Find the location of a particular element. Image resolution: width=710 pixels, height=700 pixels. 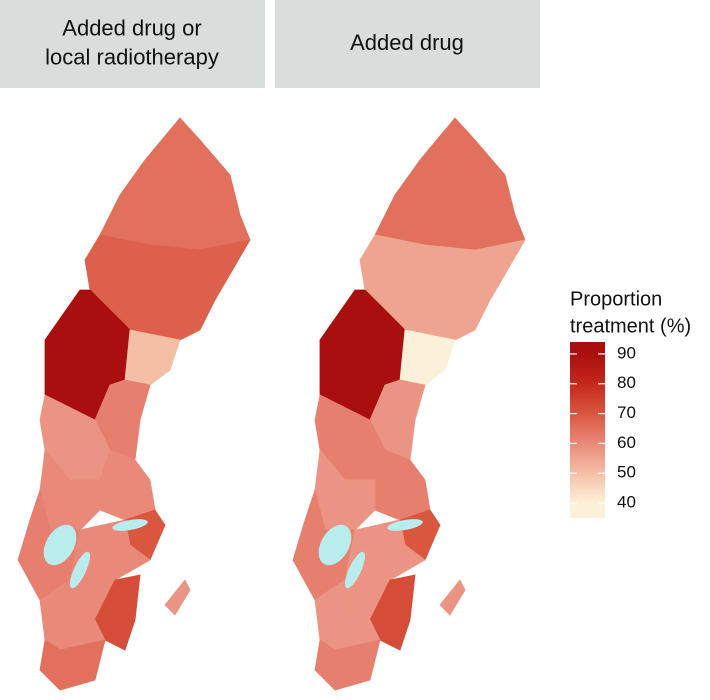

legend-title: treatment (%) is located at coordinates (630, 326).